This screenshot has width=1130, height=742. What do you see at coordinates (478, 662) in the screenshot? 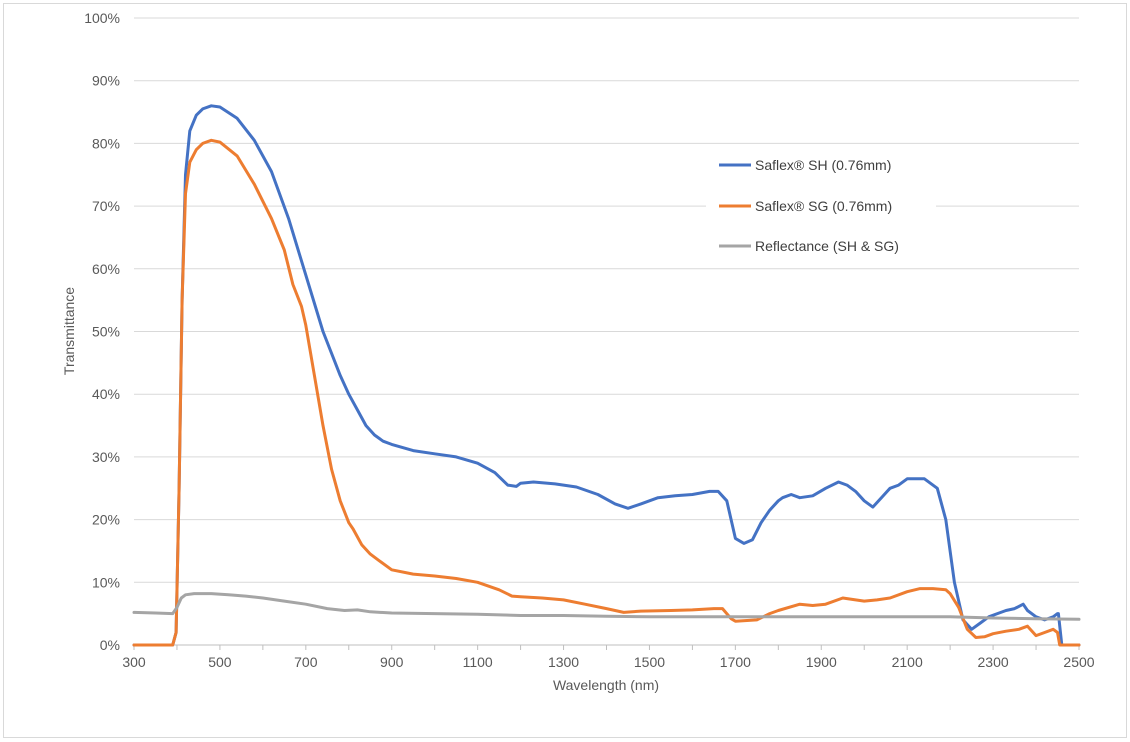
I see `x-tick-label-1100: 1100` at bounding box center [478, 662].